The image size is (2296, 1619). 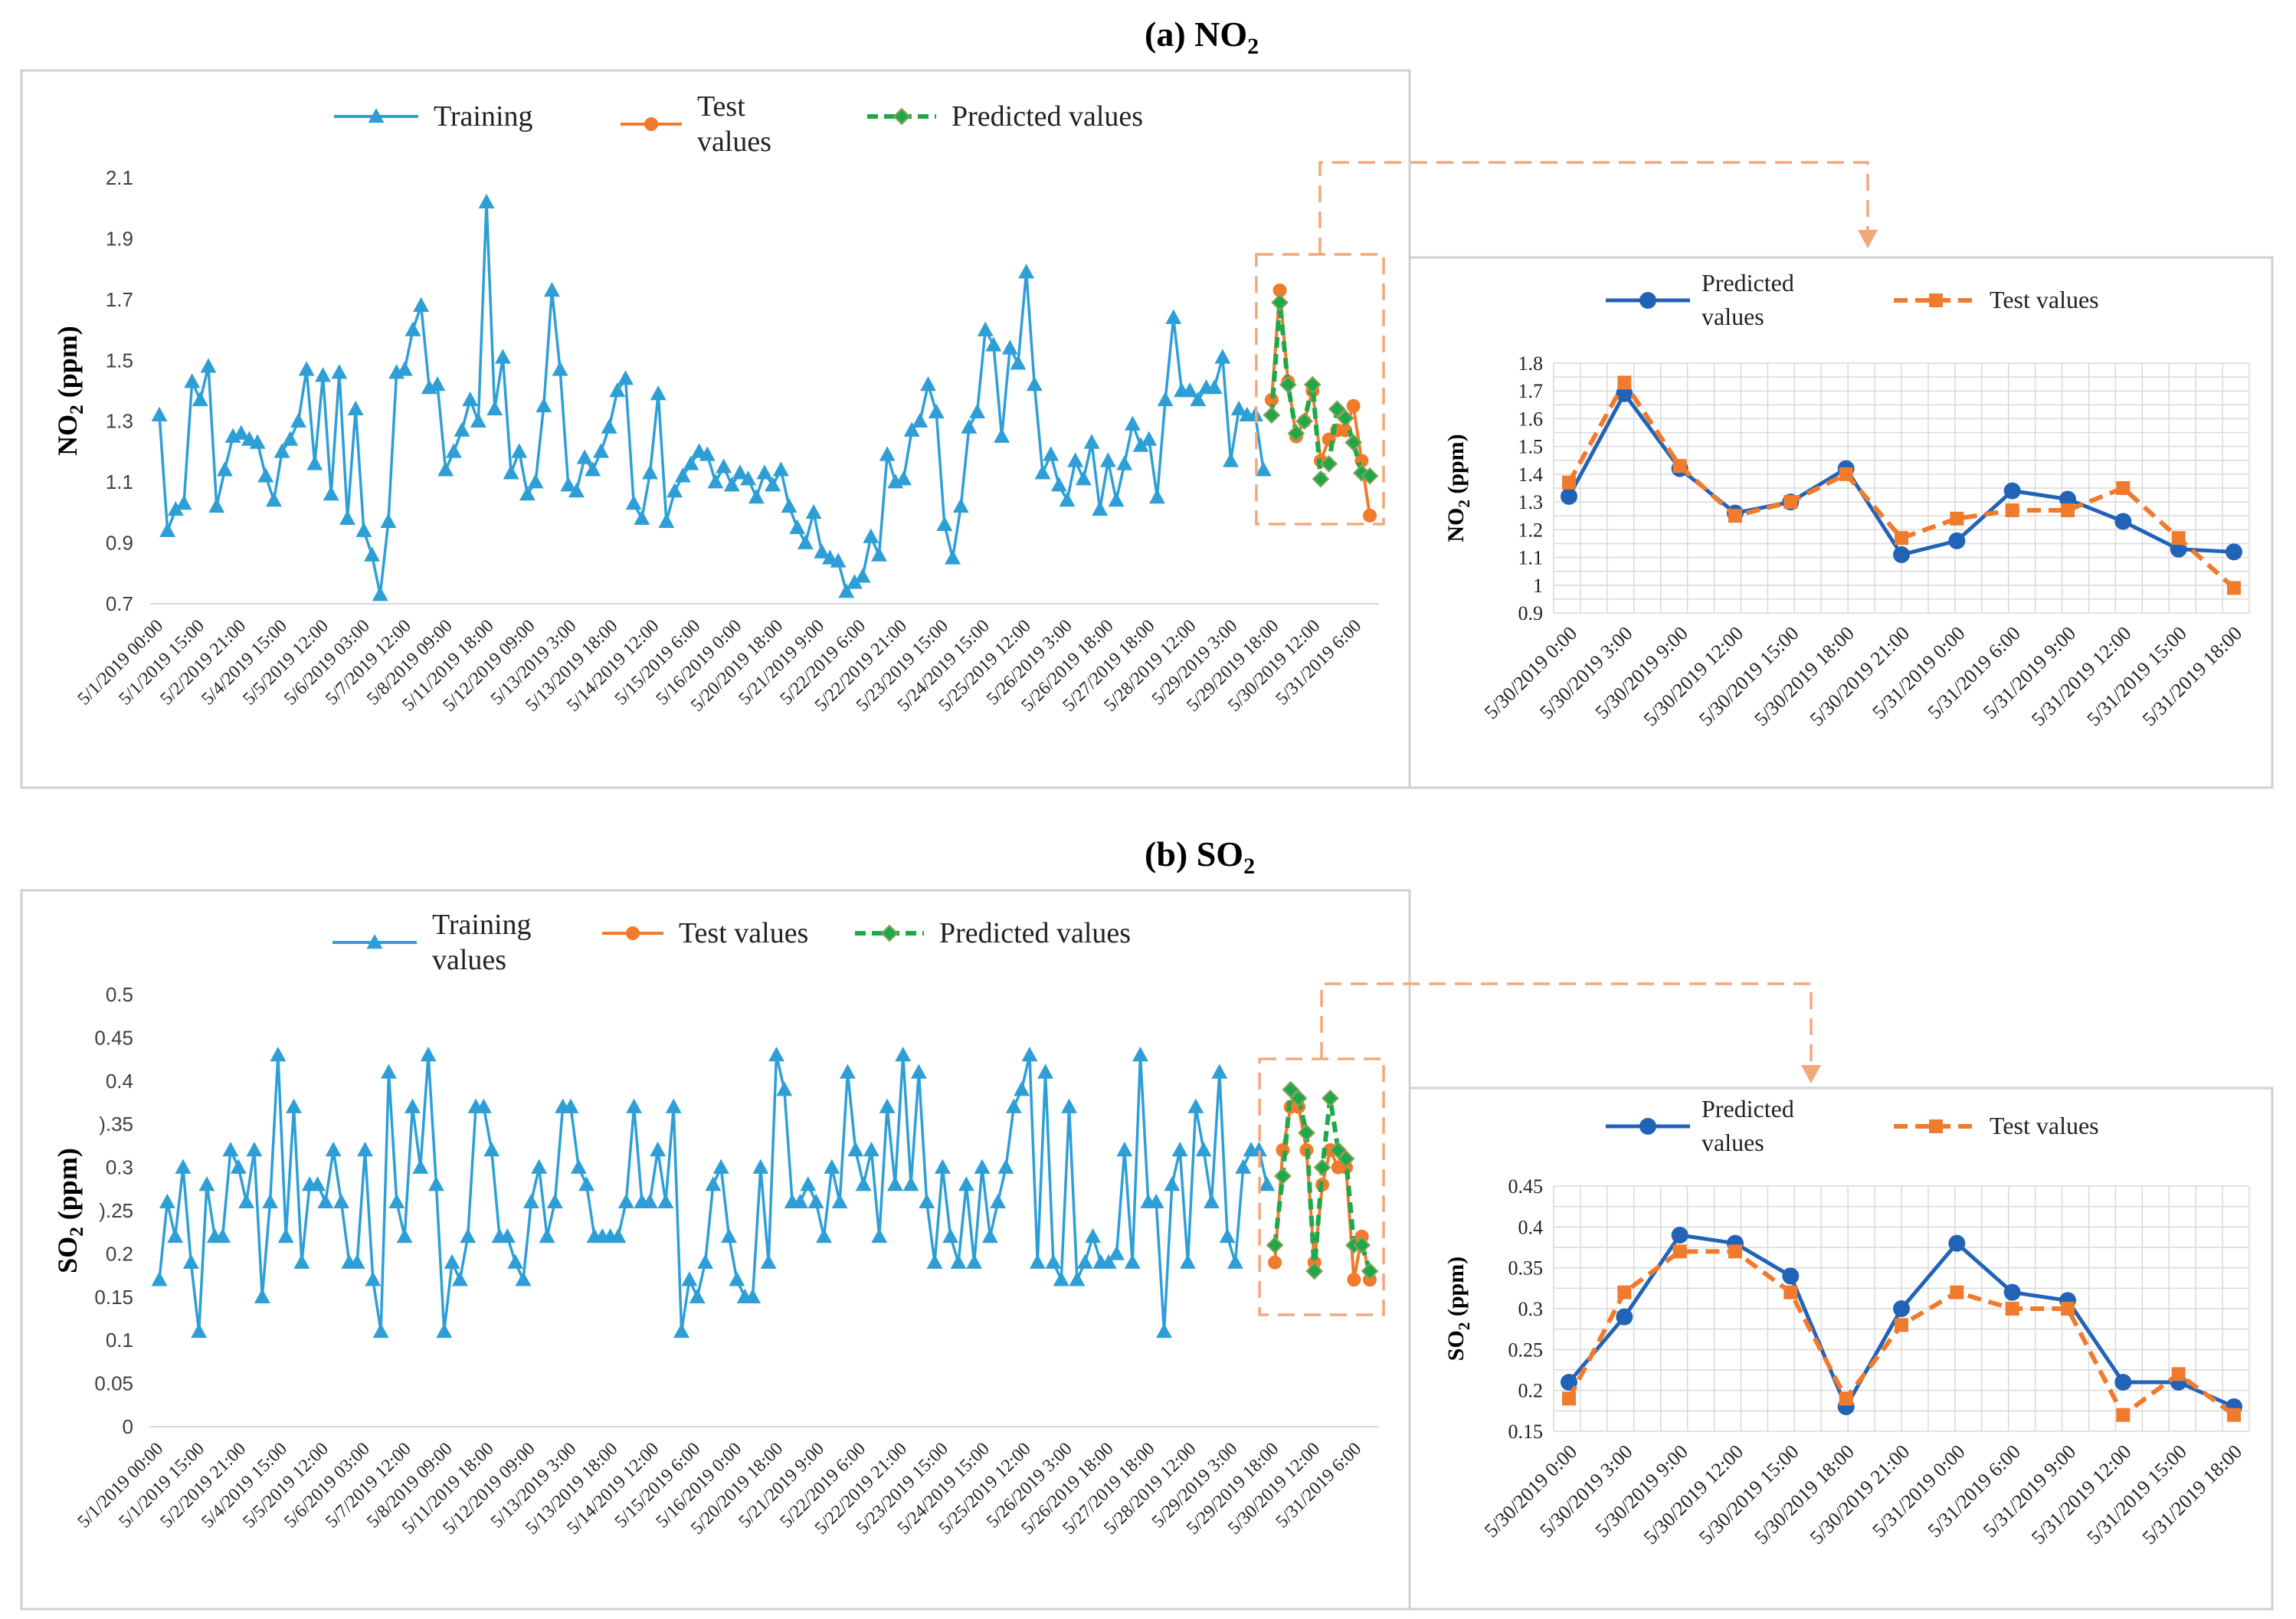 I want to click on no2_main-test-point, so click(x=1370, y=515).